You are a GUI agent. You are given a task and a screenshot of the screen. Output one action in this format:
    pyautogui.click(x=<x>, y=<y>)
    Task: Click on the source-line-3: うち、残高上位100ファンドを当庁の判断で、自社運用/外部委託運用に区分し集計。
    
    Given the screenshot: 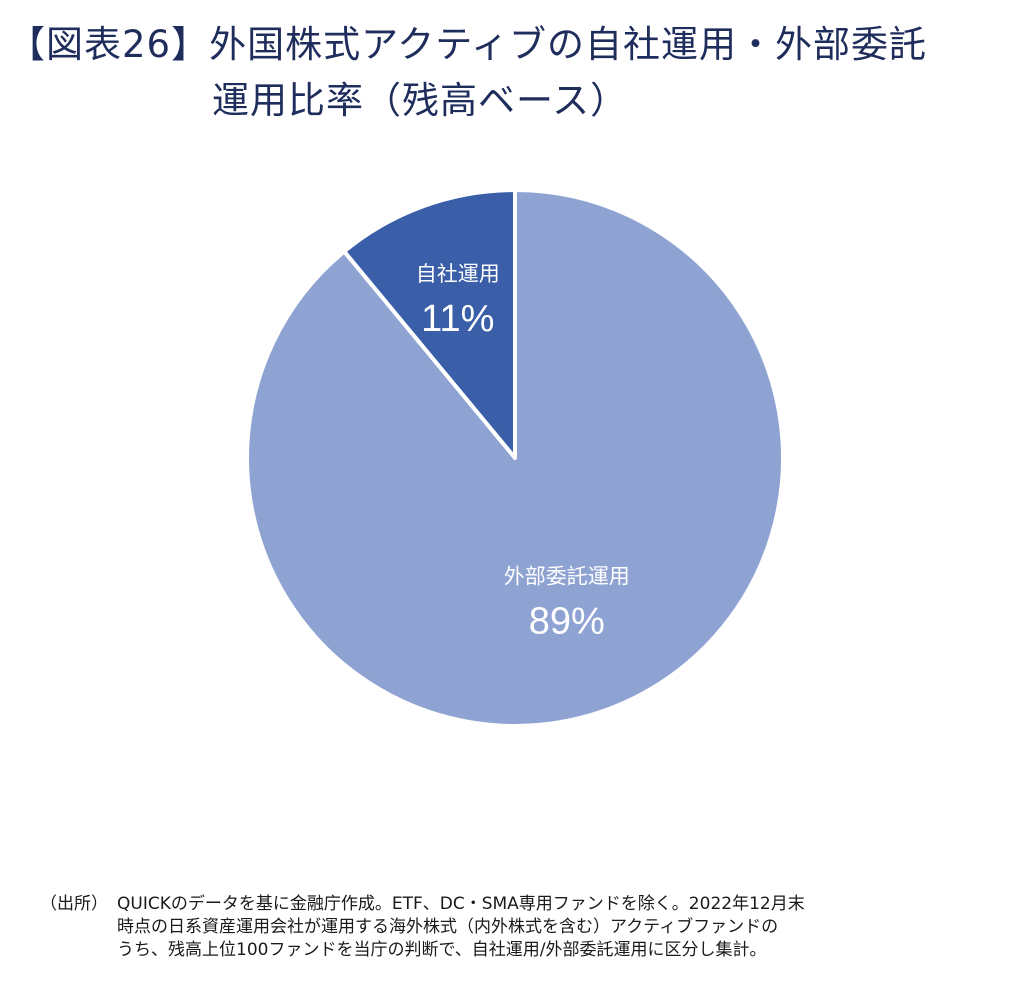 What is the action you would take?
    pyautogui.click(x=442, y=950)
    